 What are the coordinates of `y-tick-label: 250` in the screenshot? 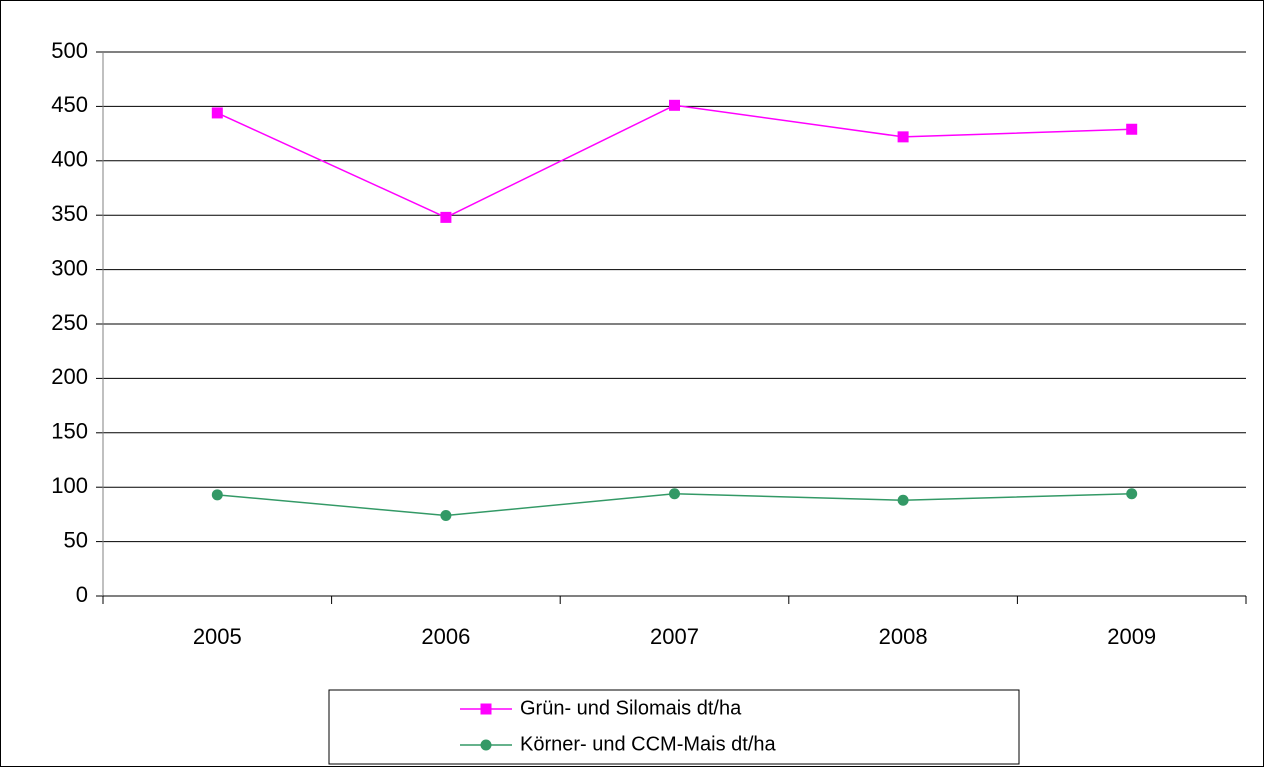 It's located at (69, 322).